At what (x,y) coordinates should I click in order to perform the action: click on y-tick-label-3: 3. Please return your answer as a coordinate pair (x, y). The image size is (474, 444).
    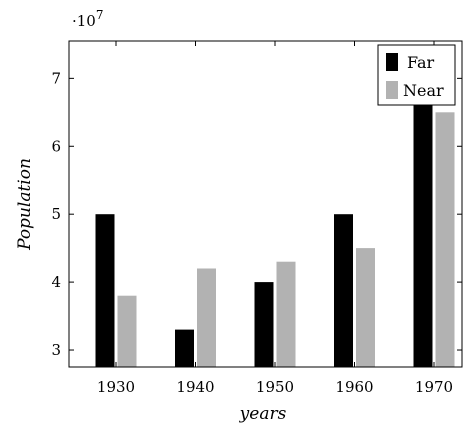
    Looking at the image, I should click on (56, 350).